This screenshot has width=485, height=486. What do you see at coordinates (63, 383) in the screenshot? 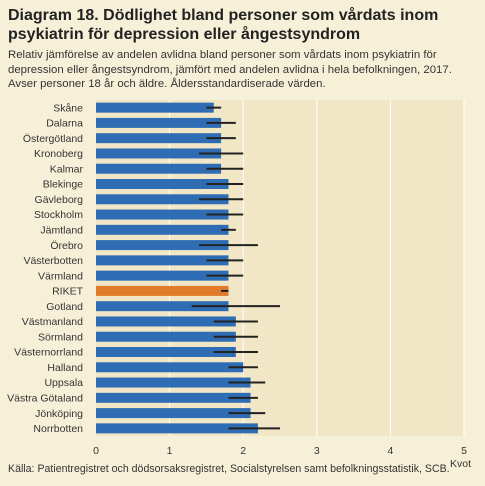
I see `category-label: Uppsala` at bounding box center [63, 383].